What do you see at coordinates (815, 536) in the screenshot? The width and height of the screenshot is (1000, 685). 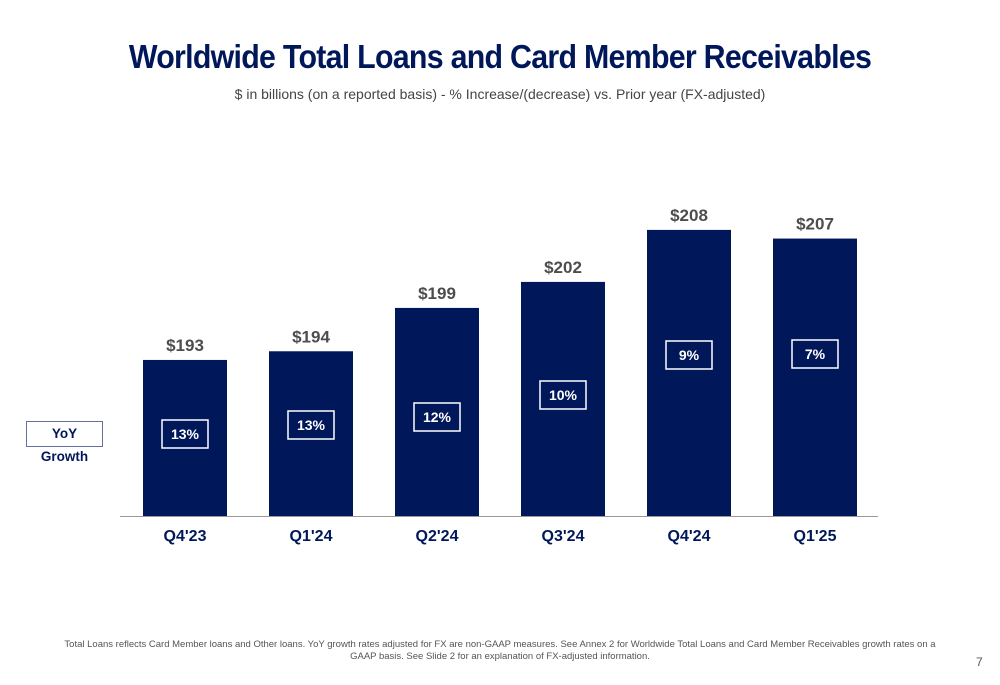 I see `category-label: Q1'25` at bounding box center [815, 536].